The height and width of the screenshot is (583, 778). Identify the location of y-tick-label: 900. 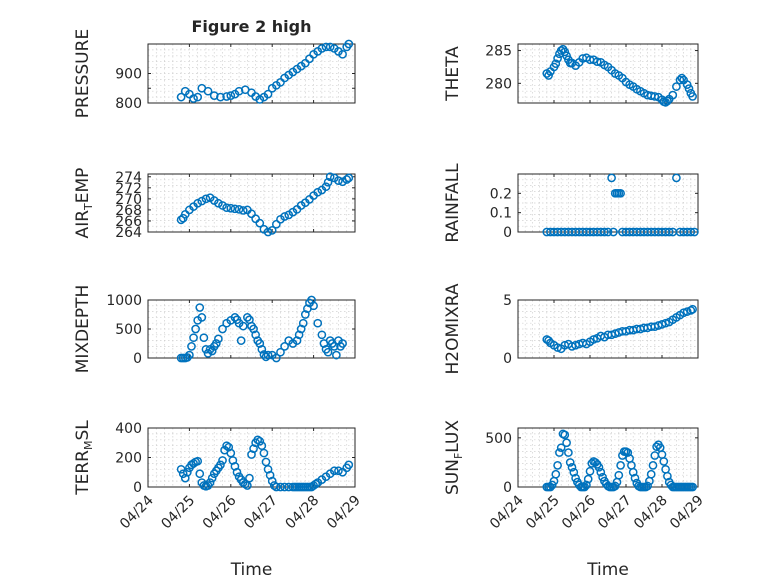
(128, 75).